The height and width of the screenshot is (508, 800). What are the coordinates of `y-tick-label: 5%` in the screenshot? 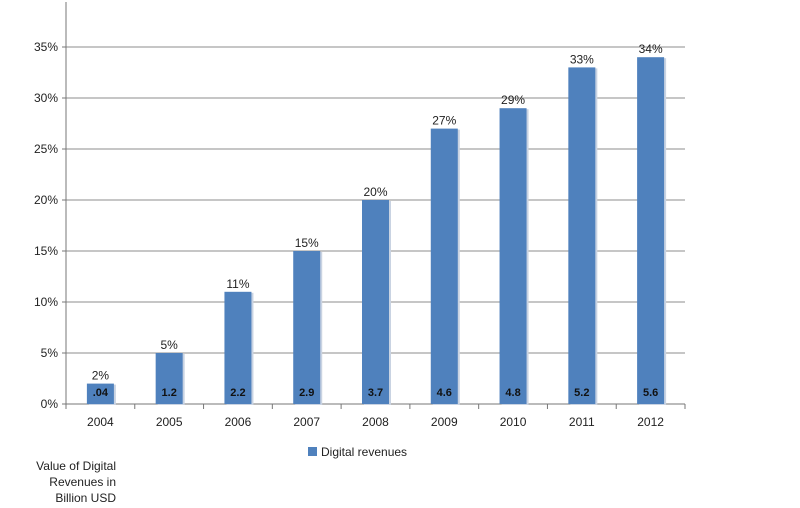 It's located at (50, 353).